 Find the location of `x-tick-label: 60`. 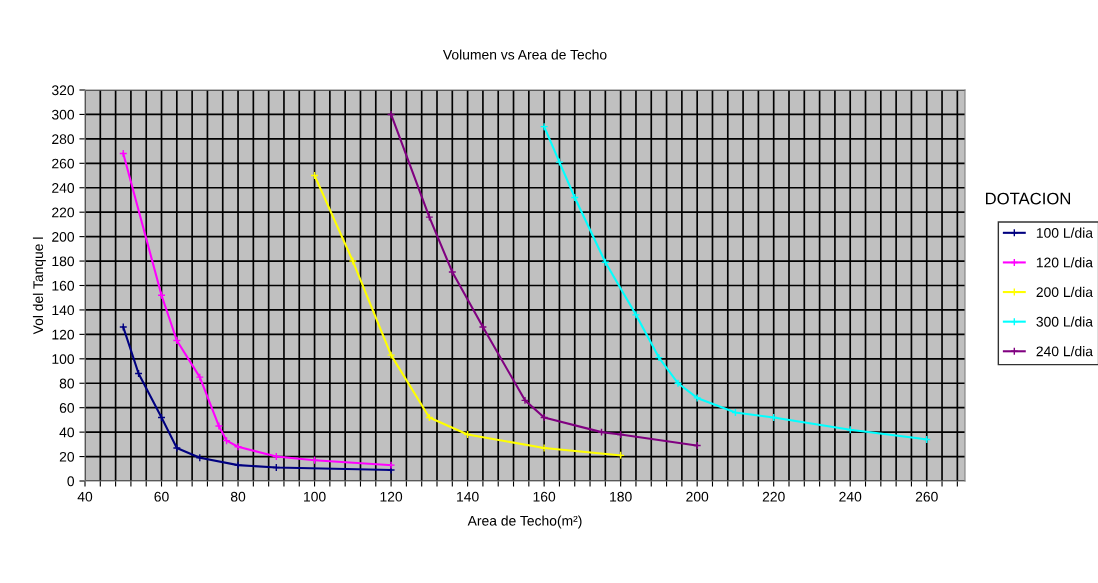

x-tick-label: 60 is located at coordinates (161, 496).